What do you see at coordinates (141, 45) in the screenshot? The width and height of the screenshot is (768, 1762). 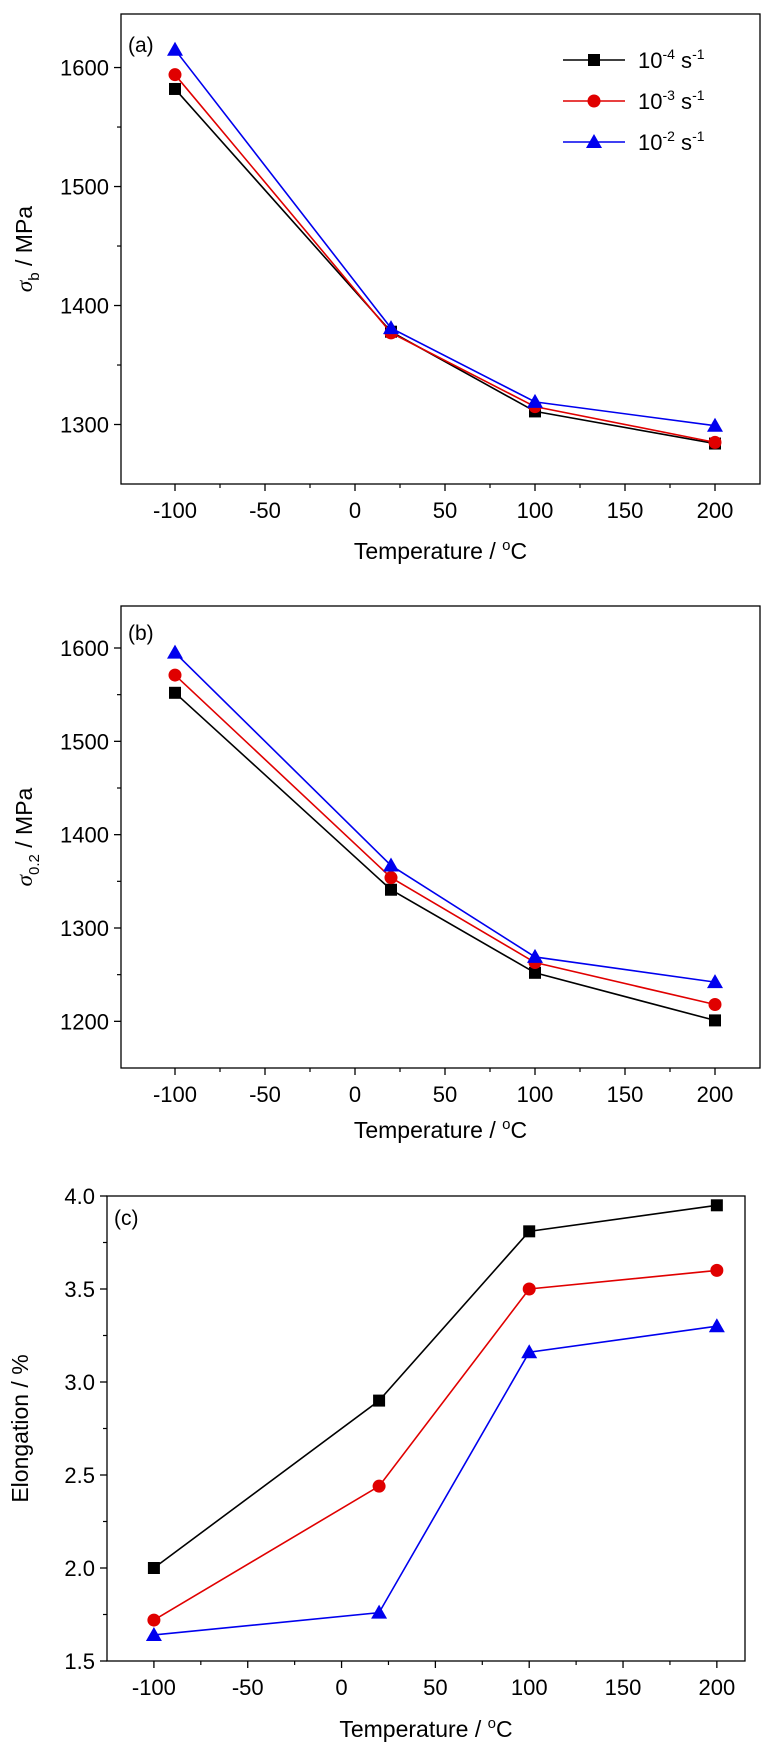 I see `panel-label: (a)` at bounding box center [141, 45].